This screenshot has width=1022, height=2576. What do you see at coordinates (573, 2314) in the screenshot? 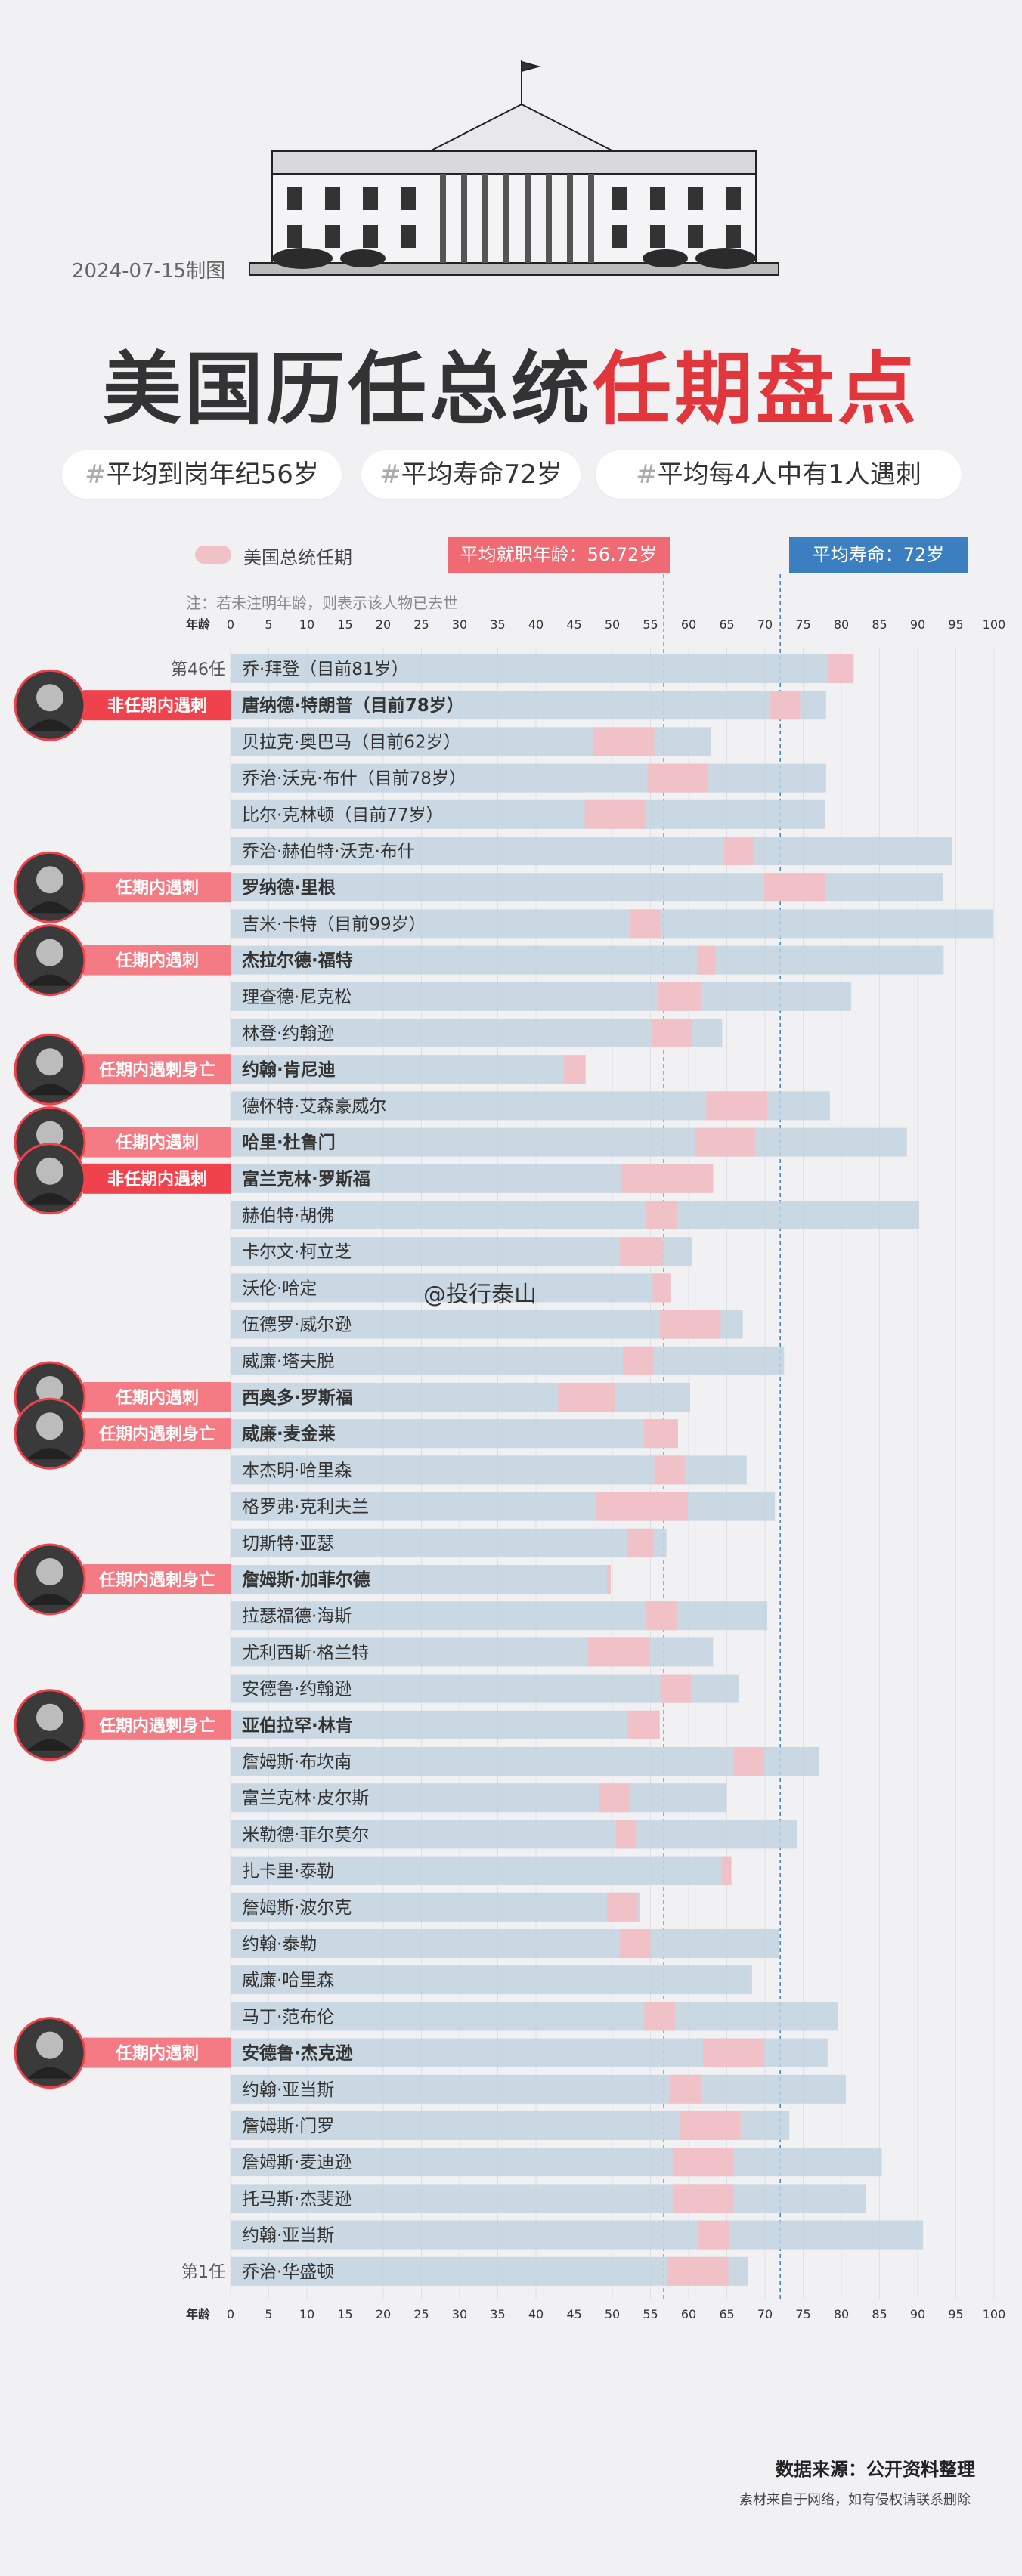
I see `tick-label: 45` at bounding box center [573, 2314].